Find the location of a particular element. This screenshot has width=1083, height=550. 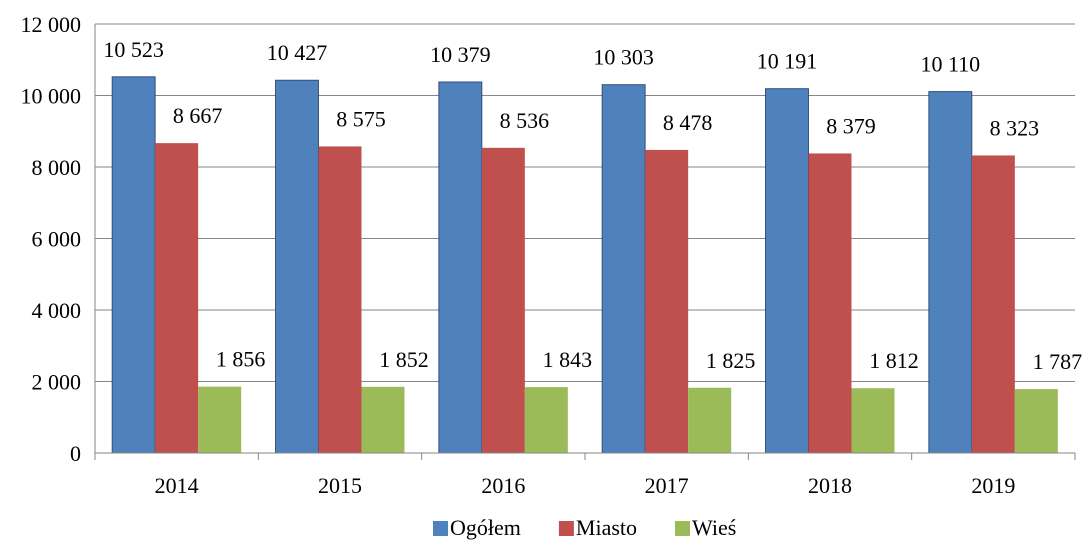

bar-wies-2019 is located at coordinates (1036, 421).